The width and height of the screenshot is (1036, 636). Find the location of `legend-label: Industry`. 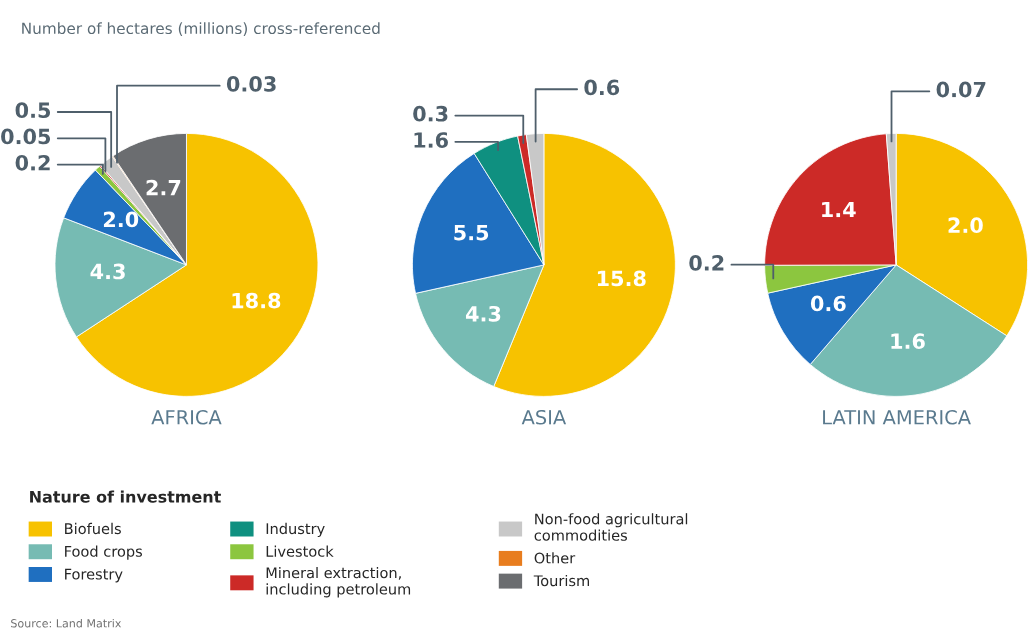

legend-label: Industry is located at coordinates (295, 529).